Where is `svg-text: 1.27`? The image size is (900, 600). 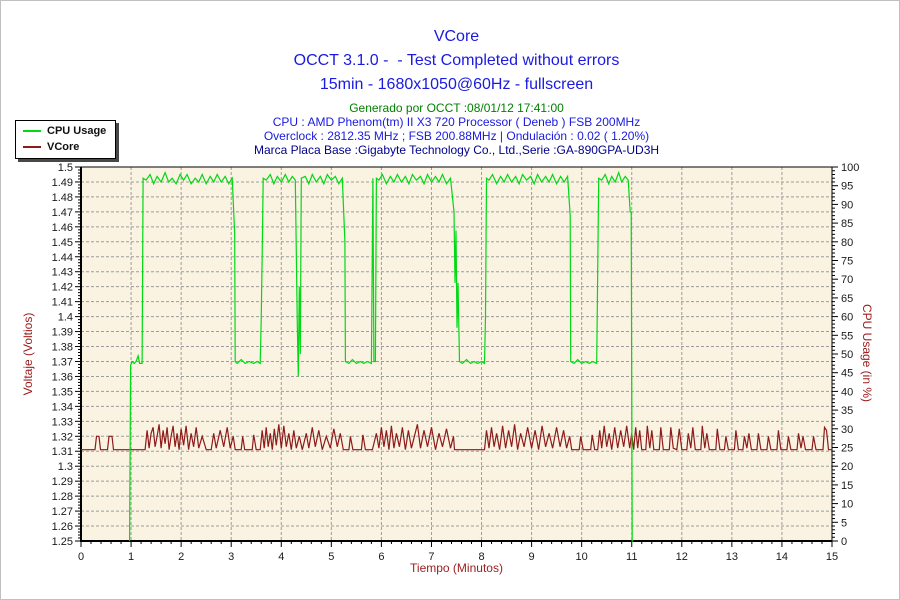 svg-text: 1.27 is located at coordinates (62, 512).